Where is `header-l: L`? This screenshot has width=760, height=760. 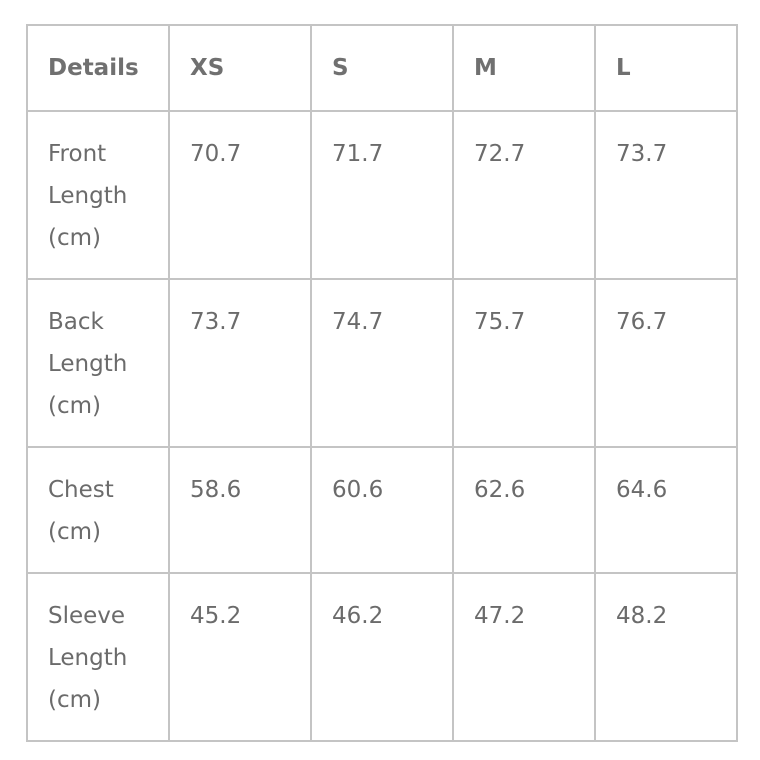
header-l: L is located at coordinates (666, 68).